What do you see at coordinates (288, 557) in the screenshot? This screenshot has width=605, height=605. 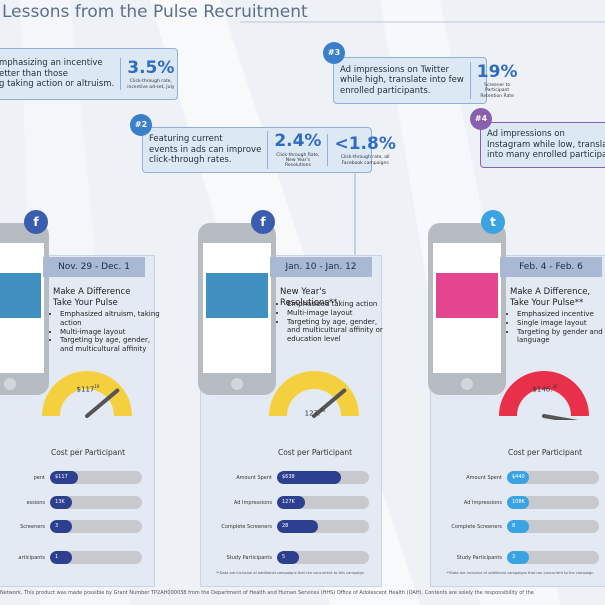 I see `row-value: 5` at bounding box center [288, 557].